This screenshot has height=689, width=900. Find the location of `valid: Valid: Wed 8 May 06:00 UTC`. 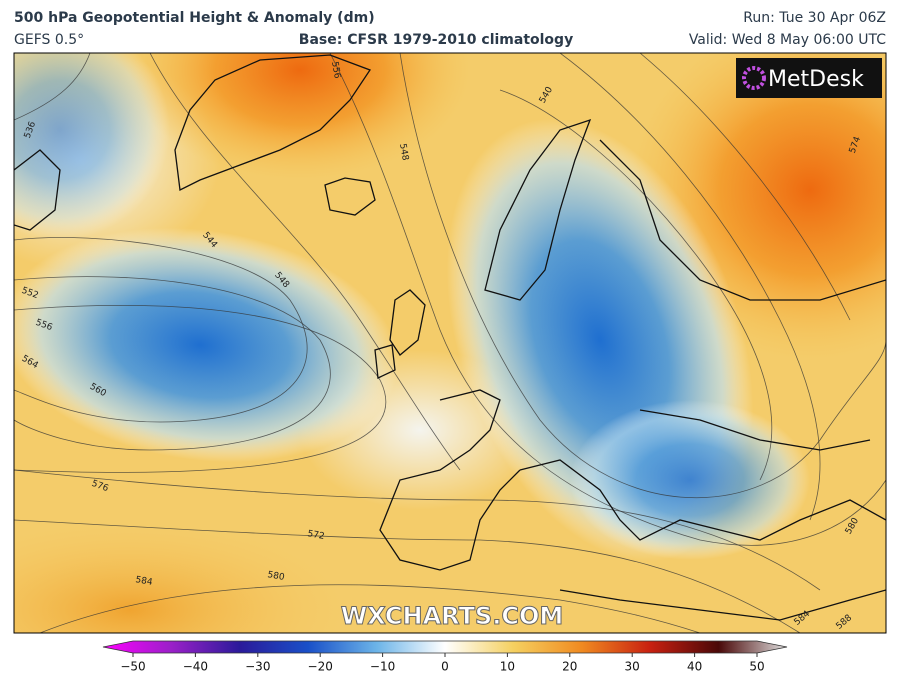

valid: Valid: Wed 8 May 06:00 UTC is located at coordinates (787, 40).